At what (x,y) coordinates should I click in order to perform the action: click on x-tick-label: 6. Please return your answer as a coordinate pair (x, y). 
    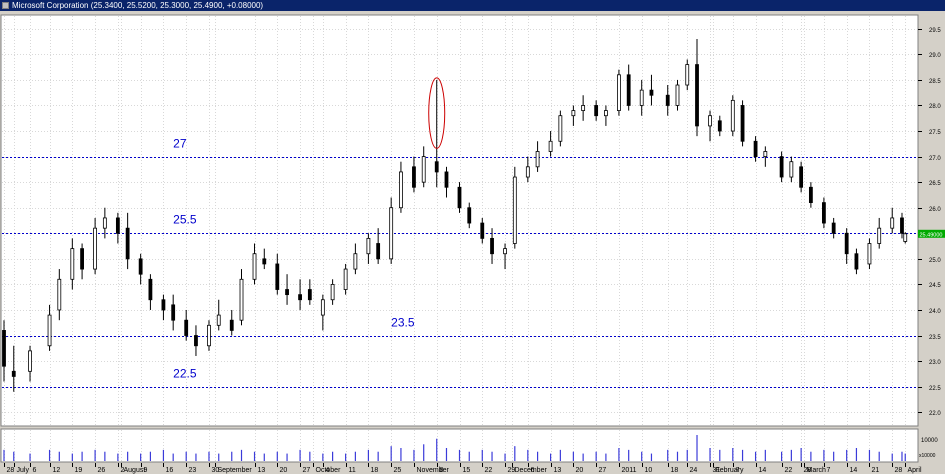
    Looking at the image, I should click on (533, 470).